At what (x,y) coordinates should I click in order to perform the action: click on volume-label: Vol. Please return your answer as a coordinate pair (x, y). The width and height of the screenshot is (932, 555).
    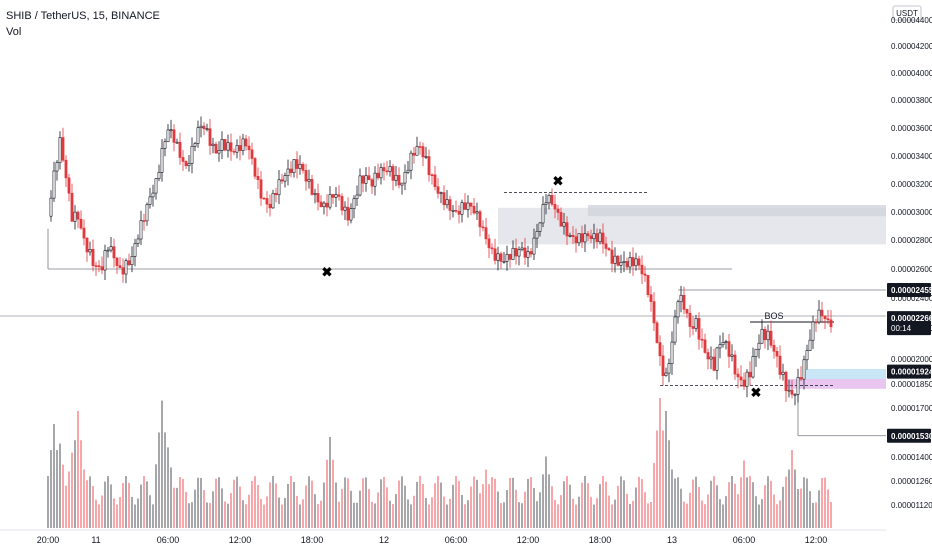
    Looking at the image, I should click on (14, 32).